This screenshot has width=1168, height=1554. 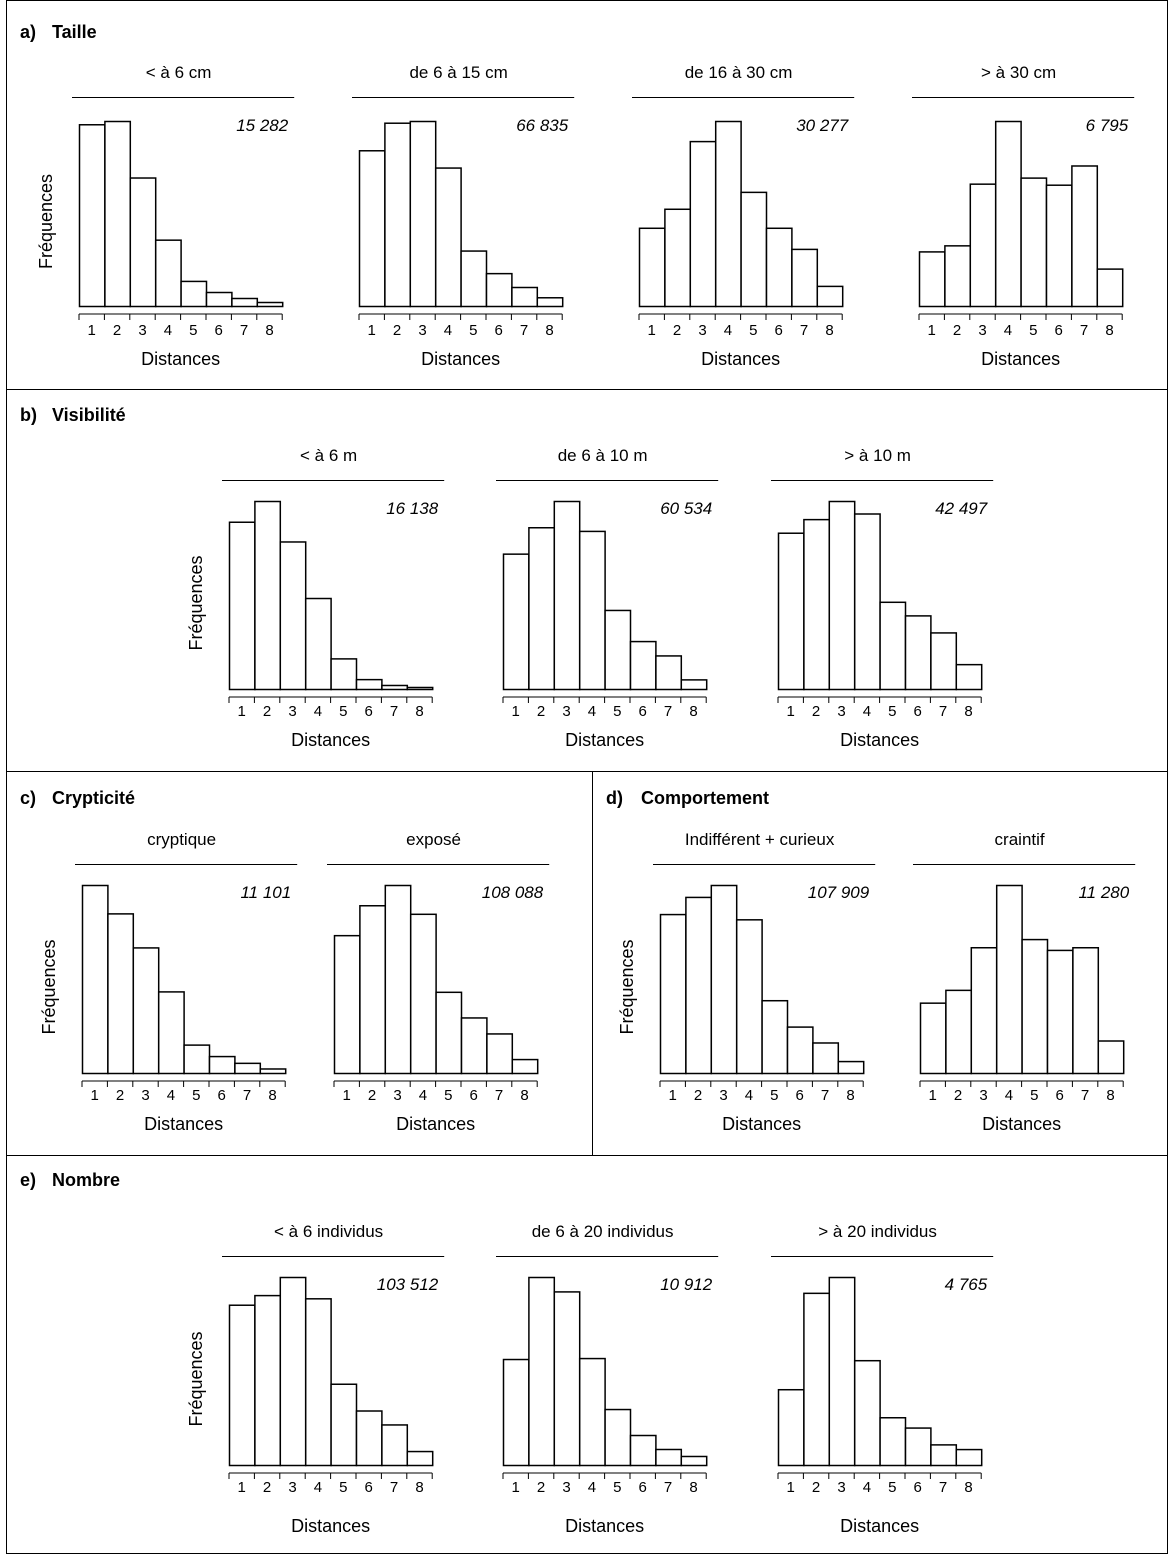 I want to click on subtitle: < à 6 cm, so click(x=179, y=72).